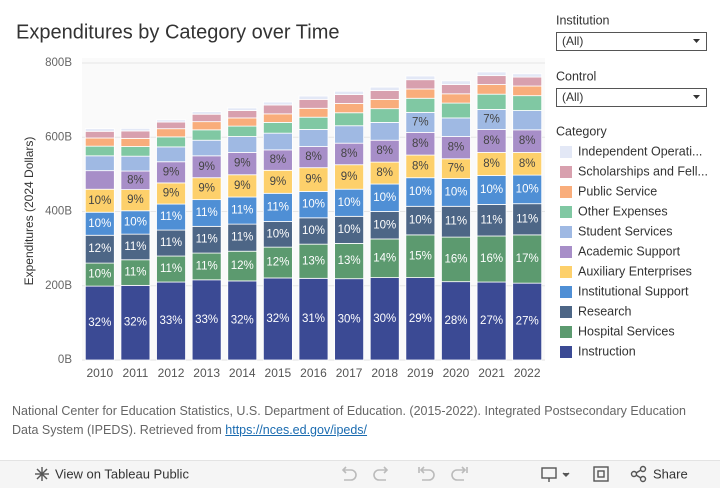 The height and width of the screenshot is (488, 720). What do you see at coordinates (384, 258) in the screenshot?
I see `segment-label: 14%` at bounding box center [384, 258].